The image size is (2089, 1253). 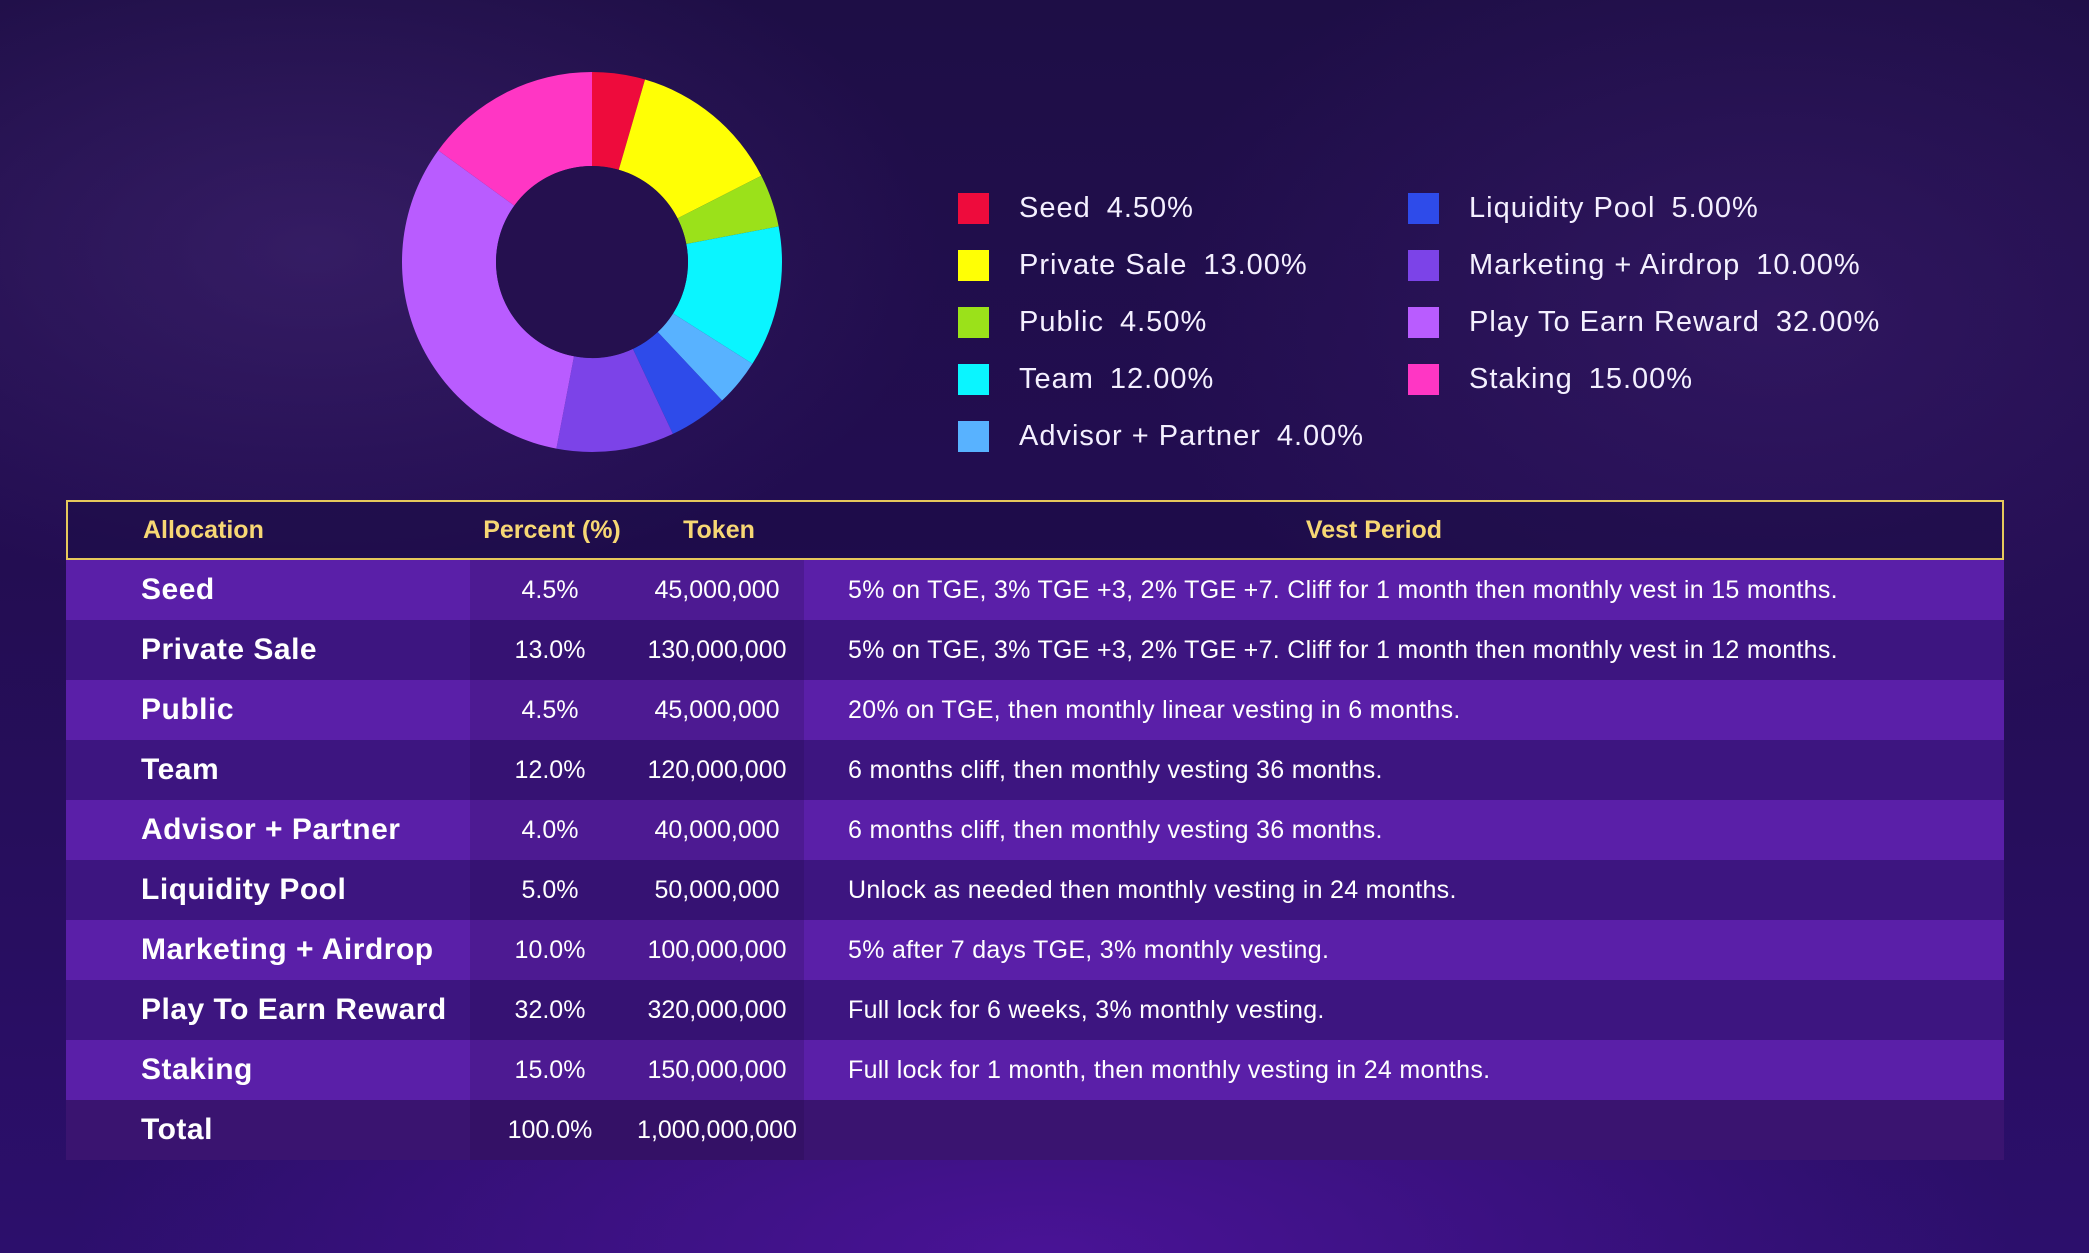 I want to click on token-cell: 100,000,000, so click(x=717, y=949).